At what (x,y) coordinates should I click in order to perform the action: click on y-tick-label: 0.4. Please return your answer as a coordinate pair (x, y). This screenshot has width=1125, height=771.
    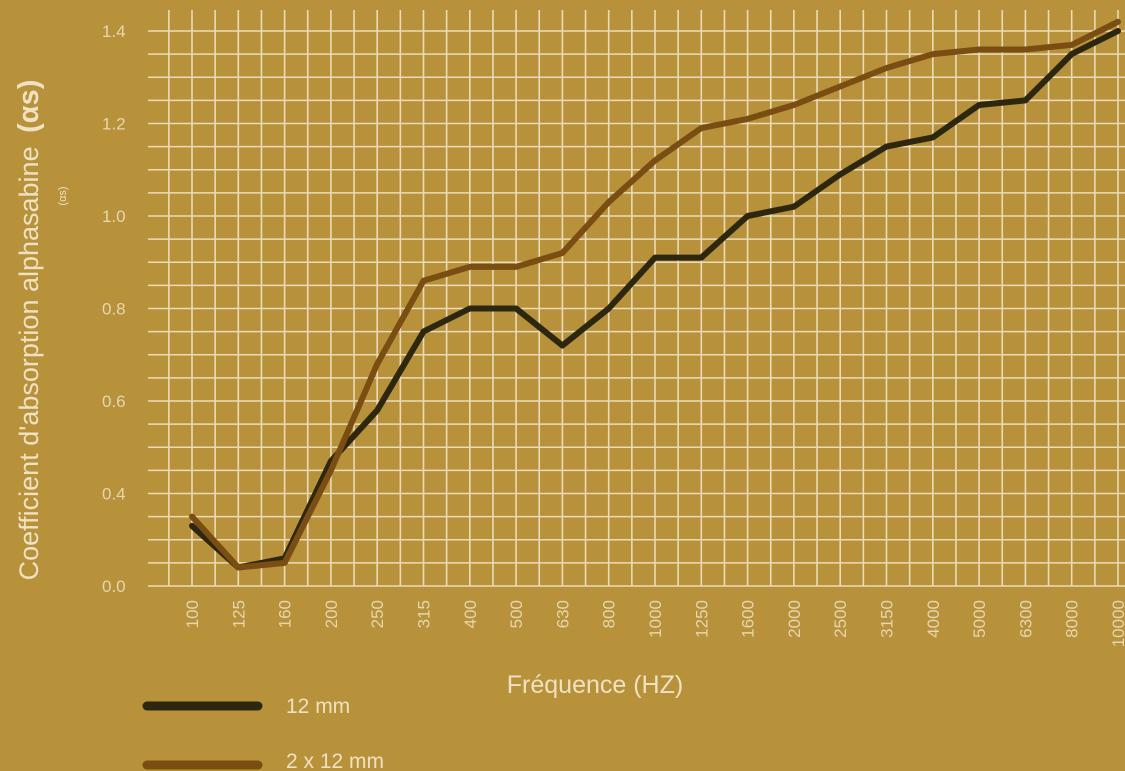
    Looking at the image, I should click on (114, 494).